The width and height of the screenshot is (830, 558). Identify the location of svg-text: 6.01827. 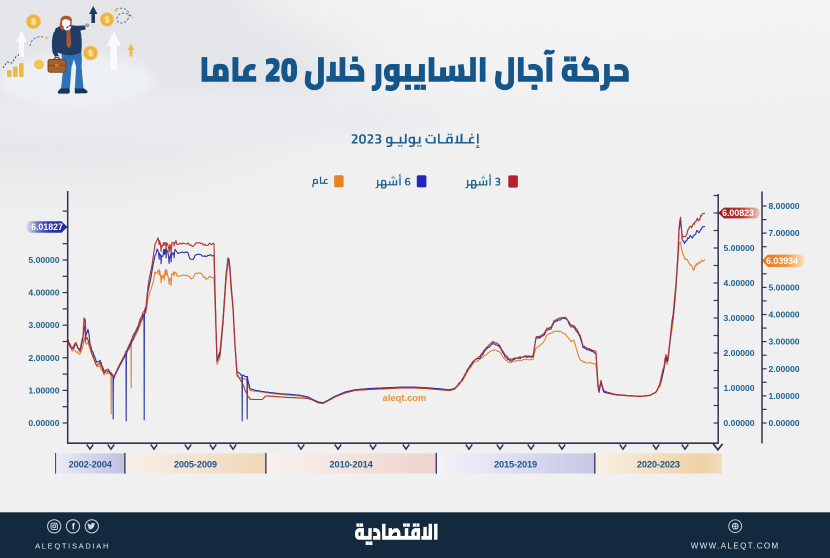
(47, 227).